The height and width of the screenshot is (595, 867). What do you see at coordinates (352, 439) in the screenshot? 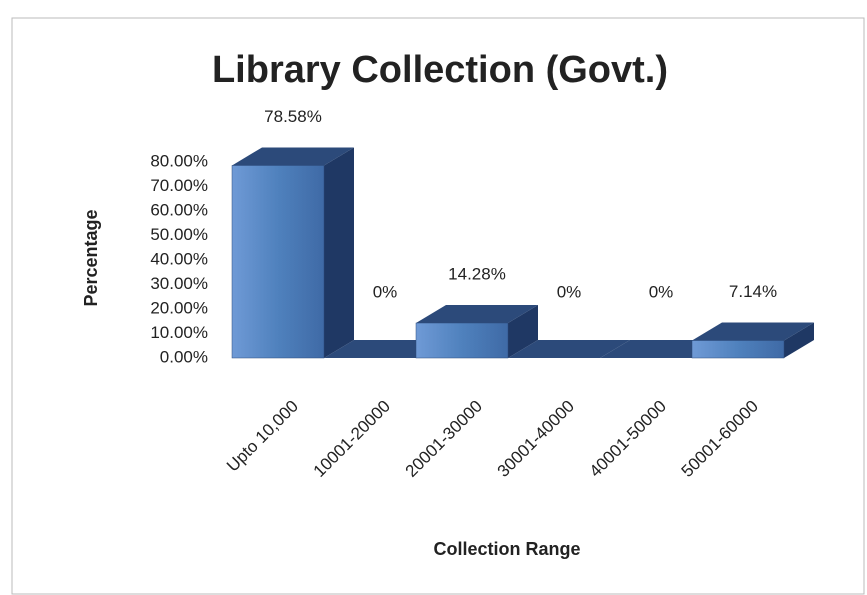
I see `x-tick-label: 10001-20000` at bounding box center [352, 439].